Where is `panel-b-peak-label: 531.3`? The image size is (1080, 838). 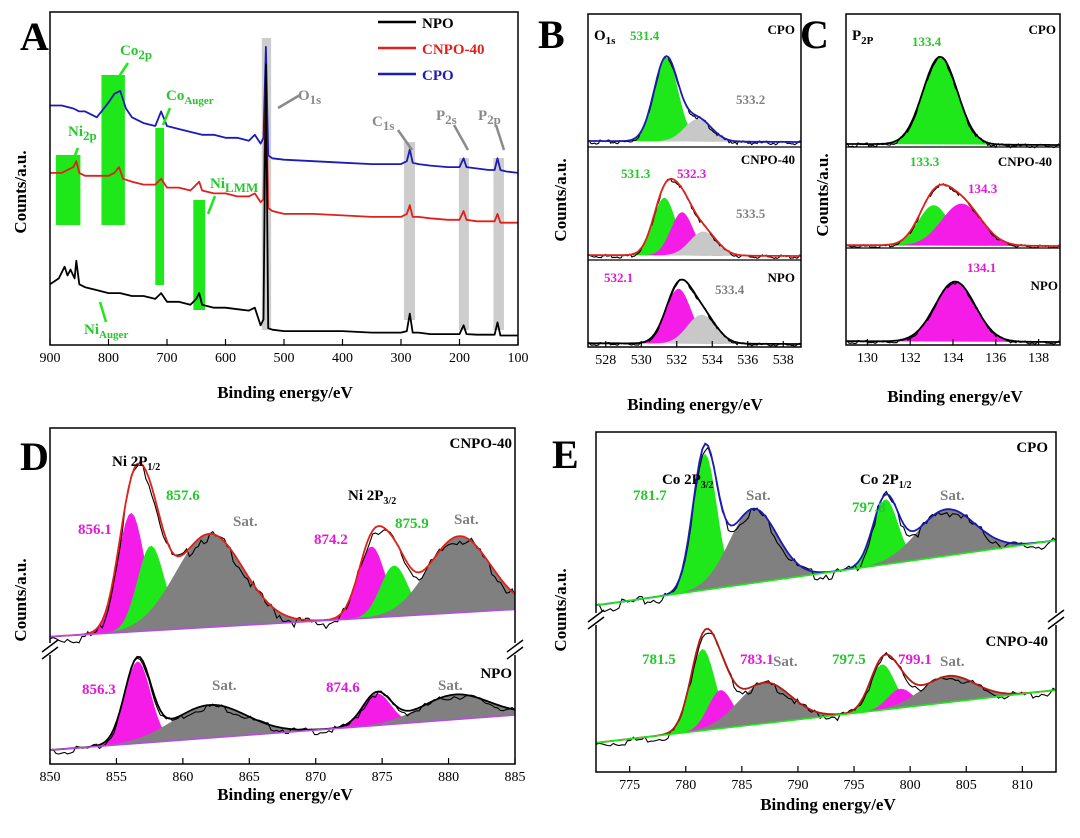 panel-b-peak-label: 531.3 is located at coordinates (636, 173).